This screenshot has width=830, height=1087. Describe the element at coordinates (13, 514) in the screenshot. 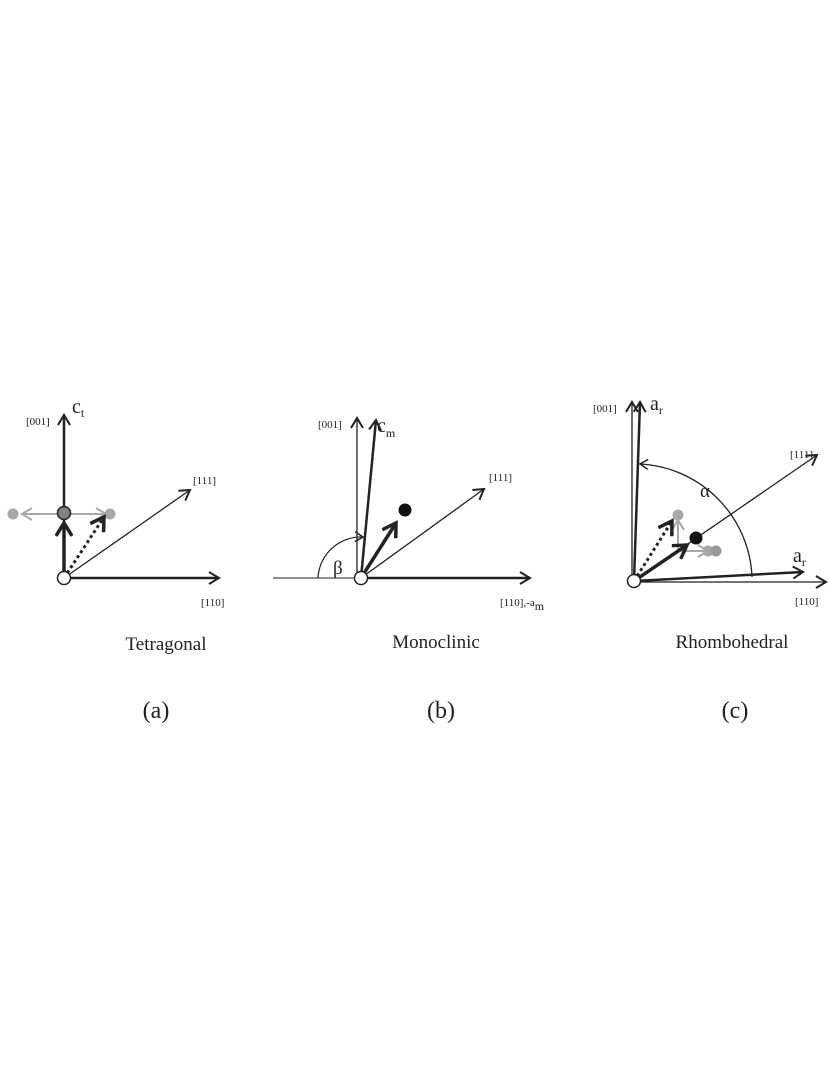

I see `gray-dot-left` at that location.